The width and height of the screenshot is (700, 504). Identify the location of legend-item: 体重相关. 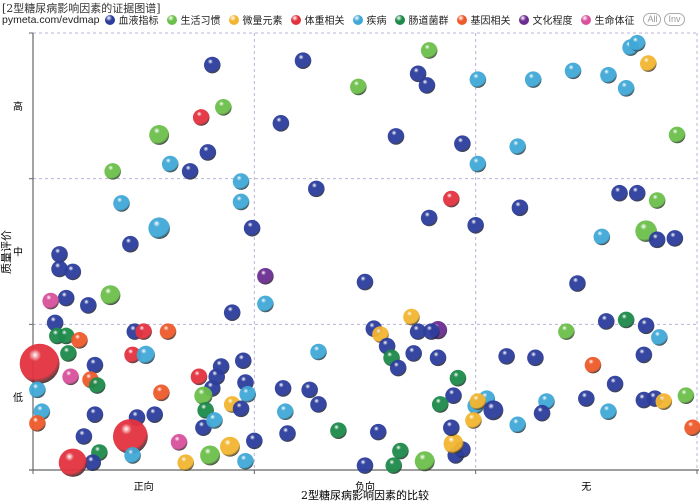
(317, 19).